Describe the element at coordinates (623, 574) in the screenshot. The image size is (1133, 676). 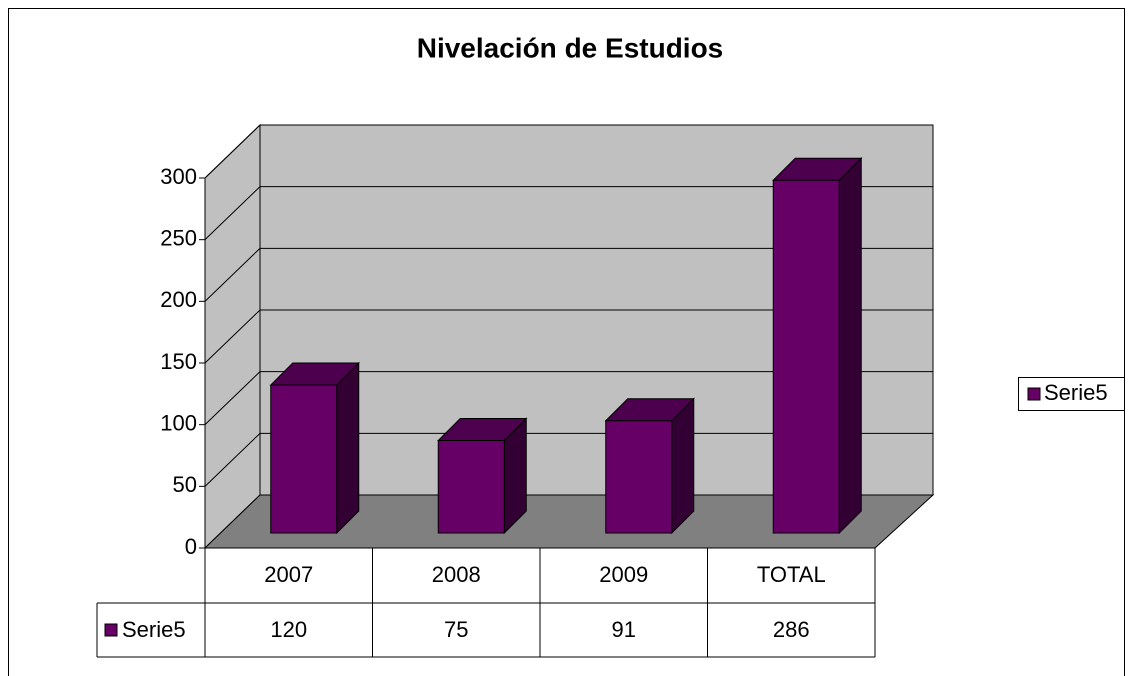
I see `x-tick-label: 2009` at that location.